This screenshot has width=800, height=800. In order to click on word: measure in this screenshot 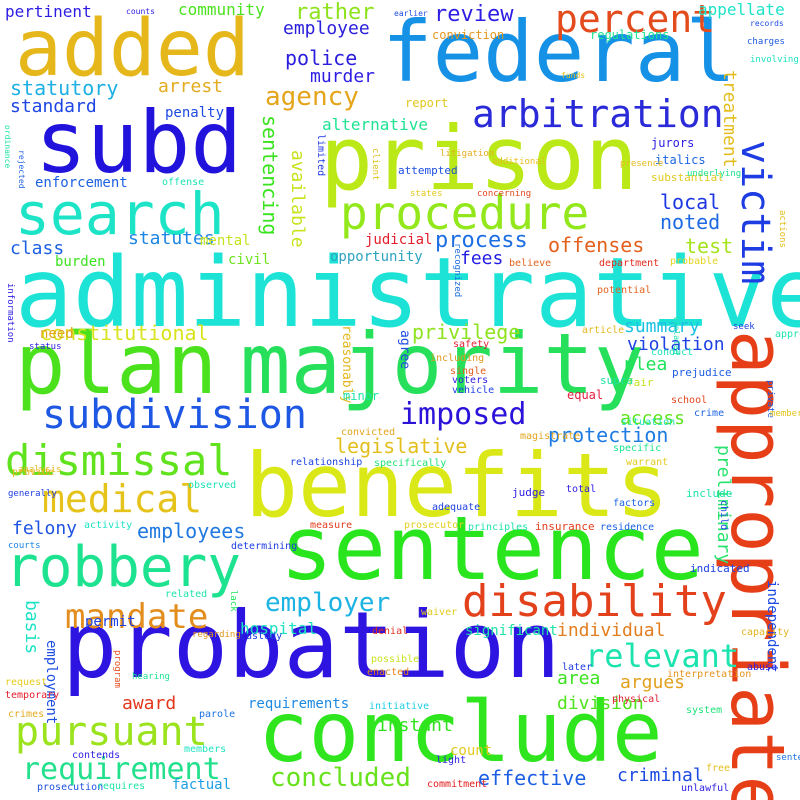, I will do `click(331, 525)`.